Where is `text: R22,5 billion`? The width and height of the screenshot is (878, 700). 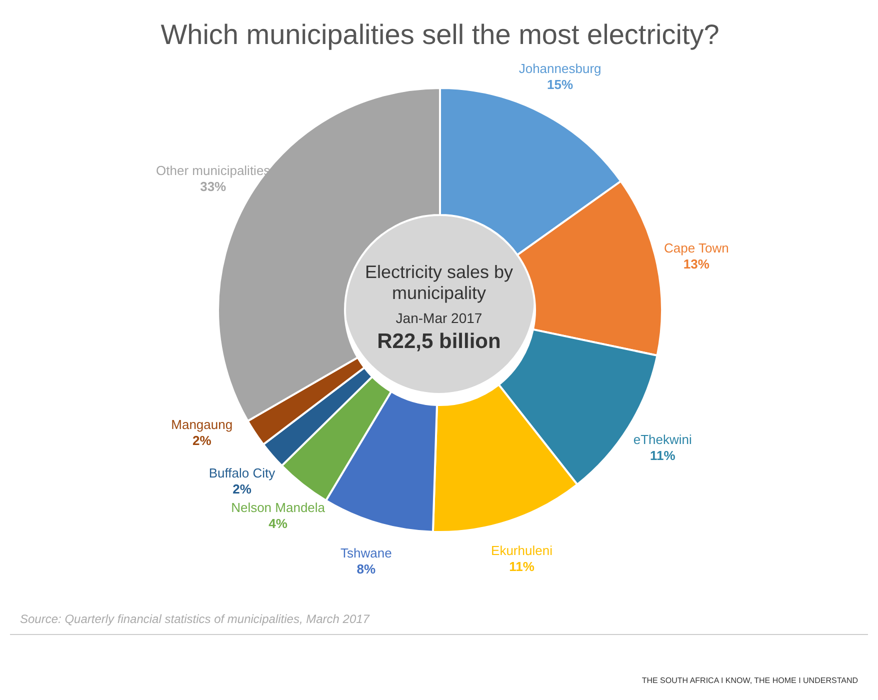
text: R22,5 billion is located at coordinates (439, 342).